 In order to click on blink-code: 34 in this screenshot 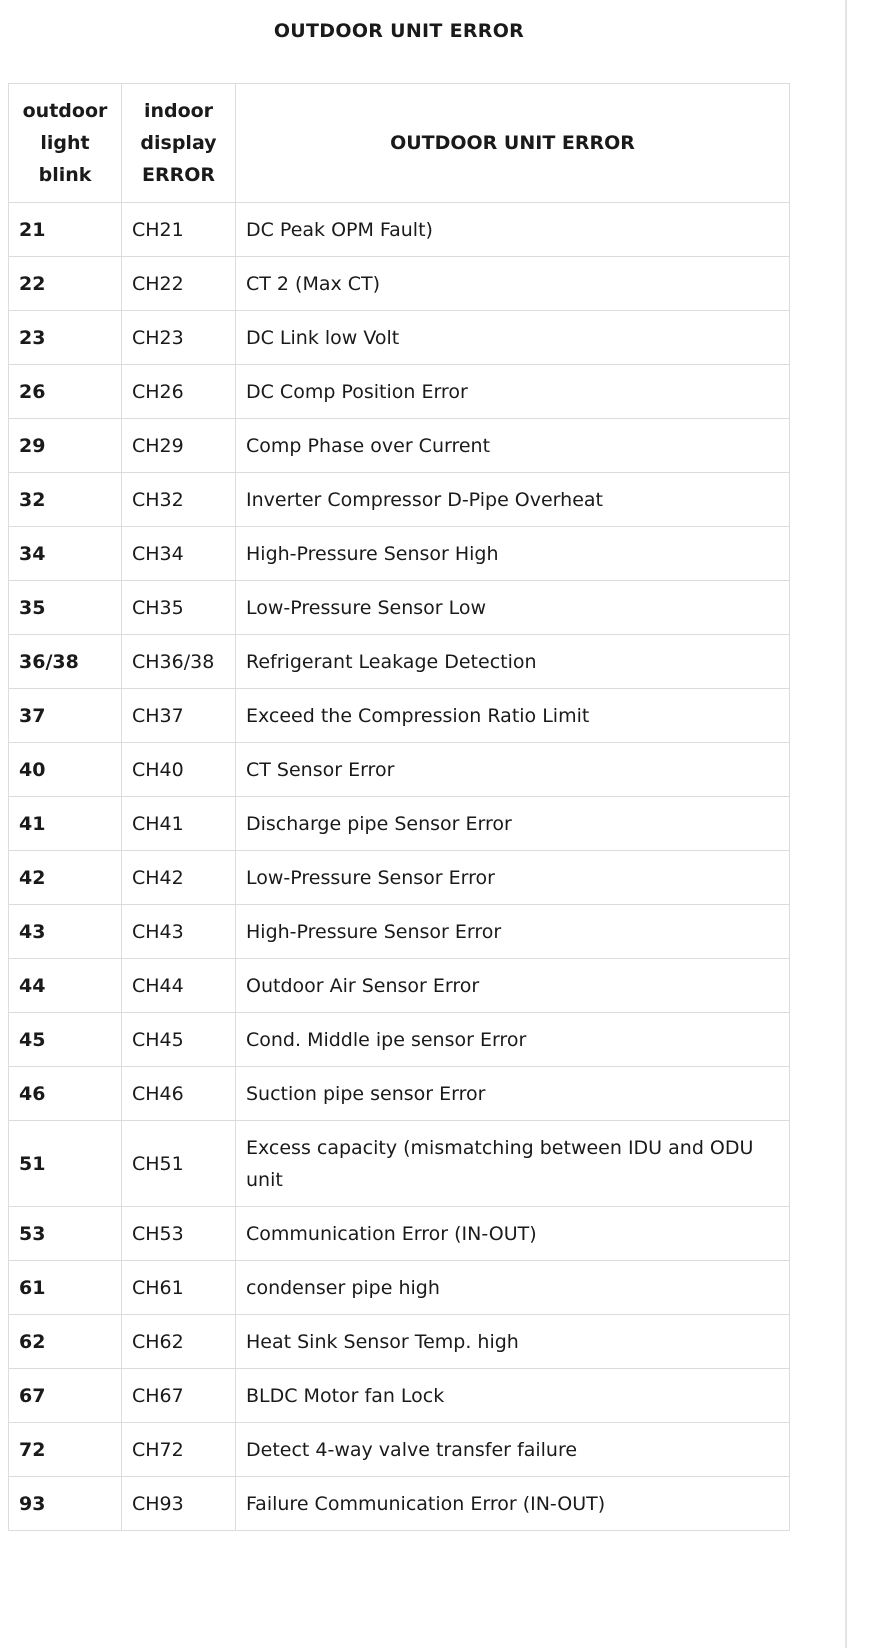, I will do `click(65, 553)`.